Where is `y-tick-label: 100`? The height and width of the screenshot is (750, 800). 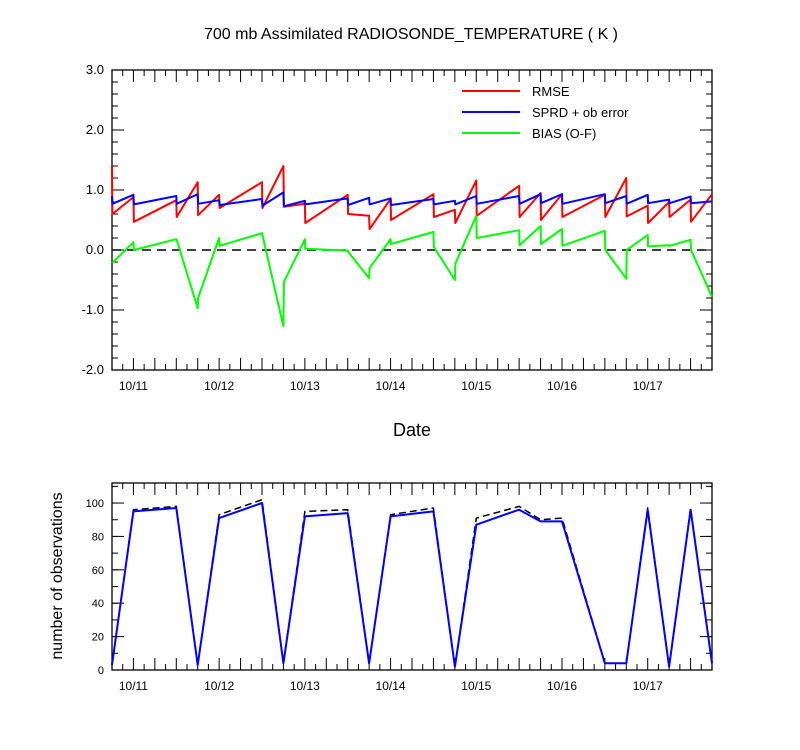
y-tick-label: 100 is located at coordinates (95, 504).